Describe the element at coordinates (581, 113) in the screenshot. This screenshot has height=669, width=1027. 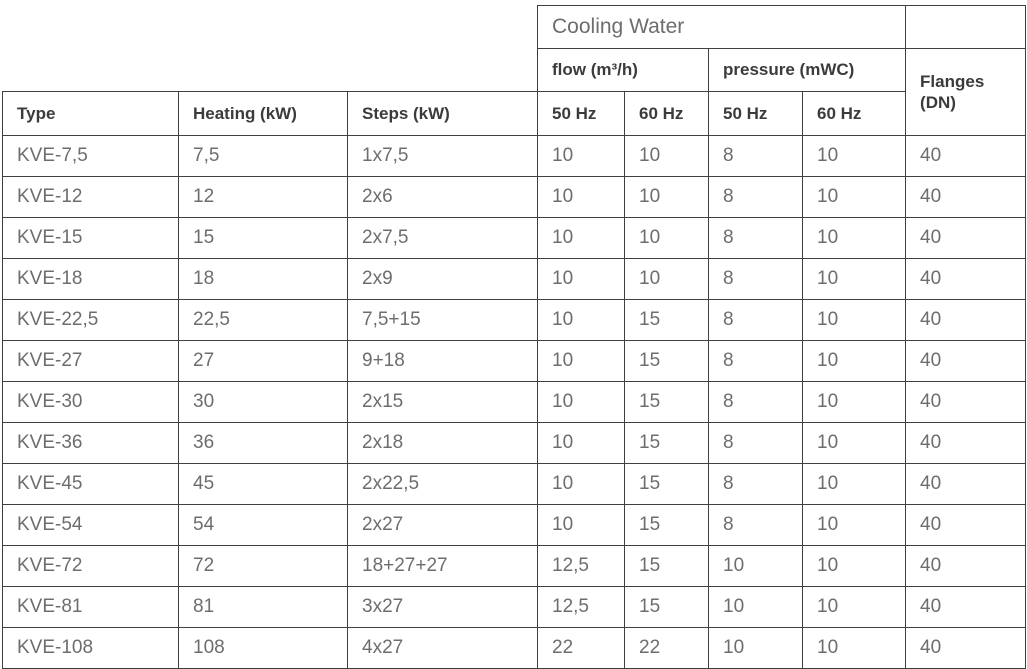
I see `flow-50hz-column-header: 50 Hz` at that location.